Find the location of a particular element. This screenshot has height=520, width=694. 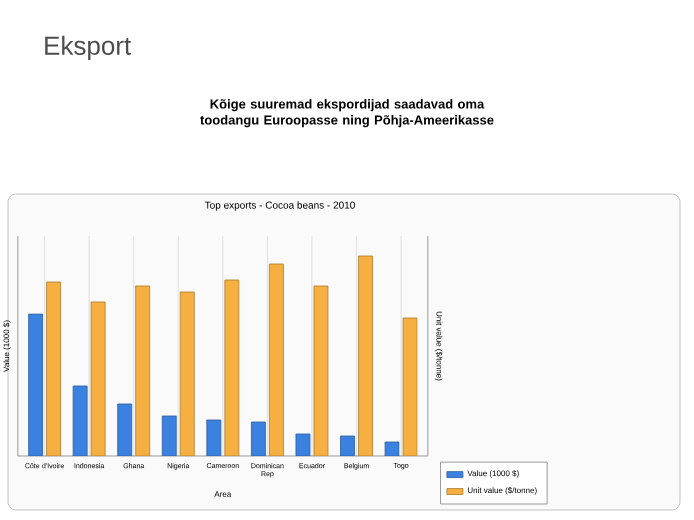

text: Eksport is located at coordinates (88, 48).